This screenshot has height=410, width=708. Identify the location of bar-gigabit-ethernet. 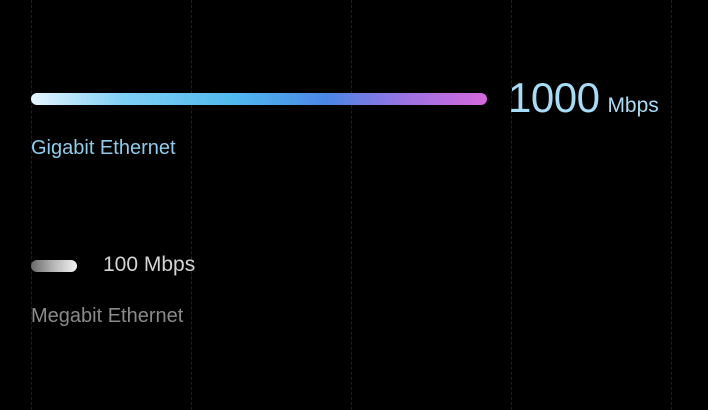
(259, 99).